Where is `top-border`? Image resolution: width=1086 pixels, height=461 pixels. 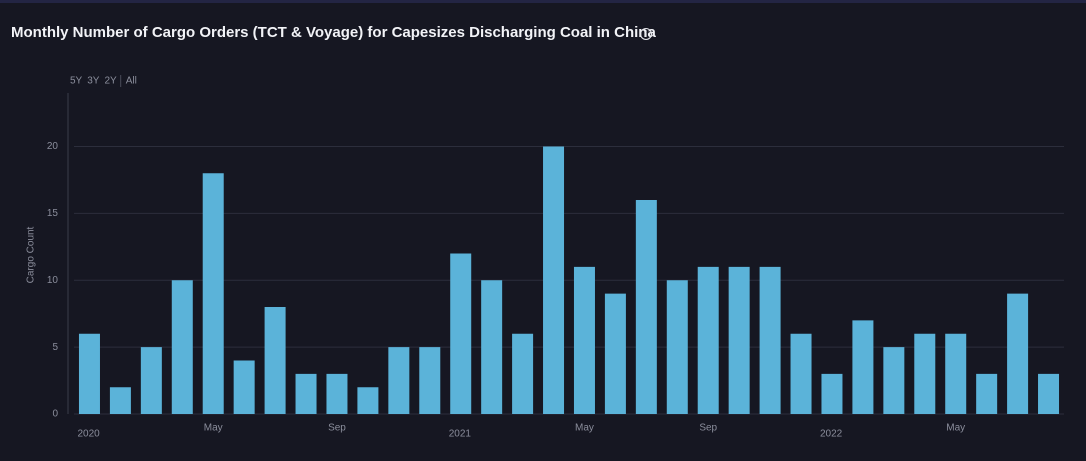
top-border is located at coordinates (543, 1).